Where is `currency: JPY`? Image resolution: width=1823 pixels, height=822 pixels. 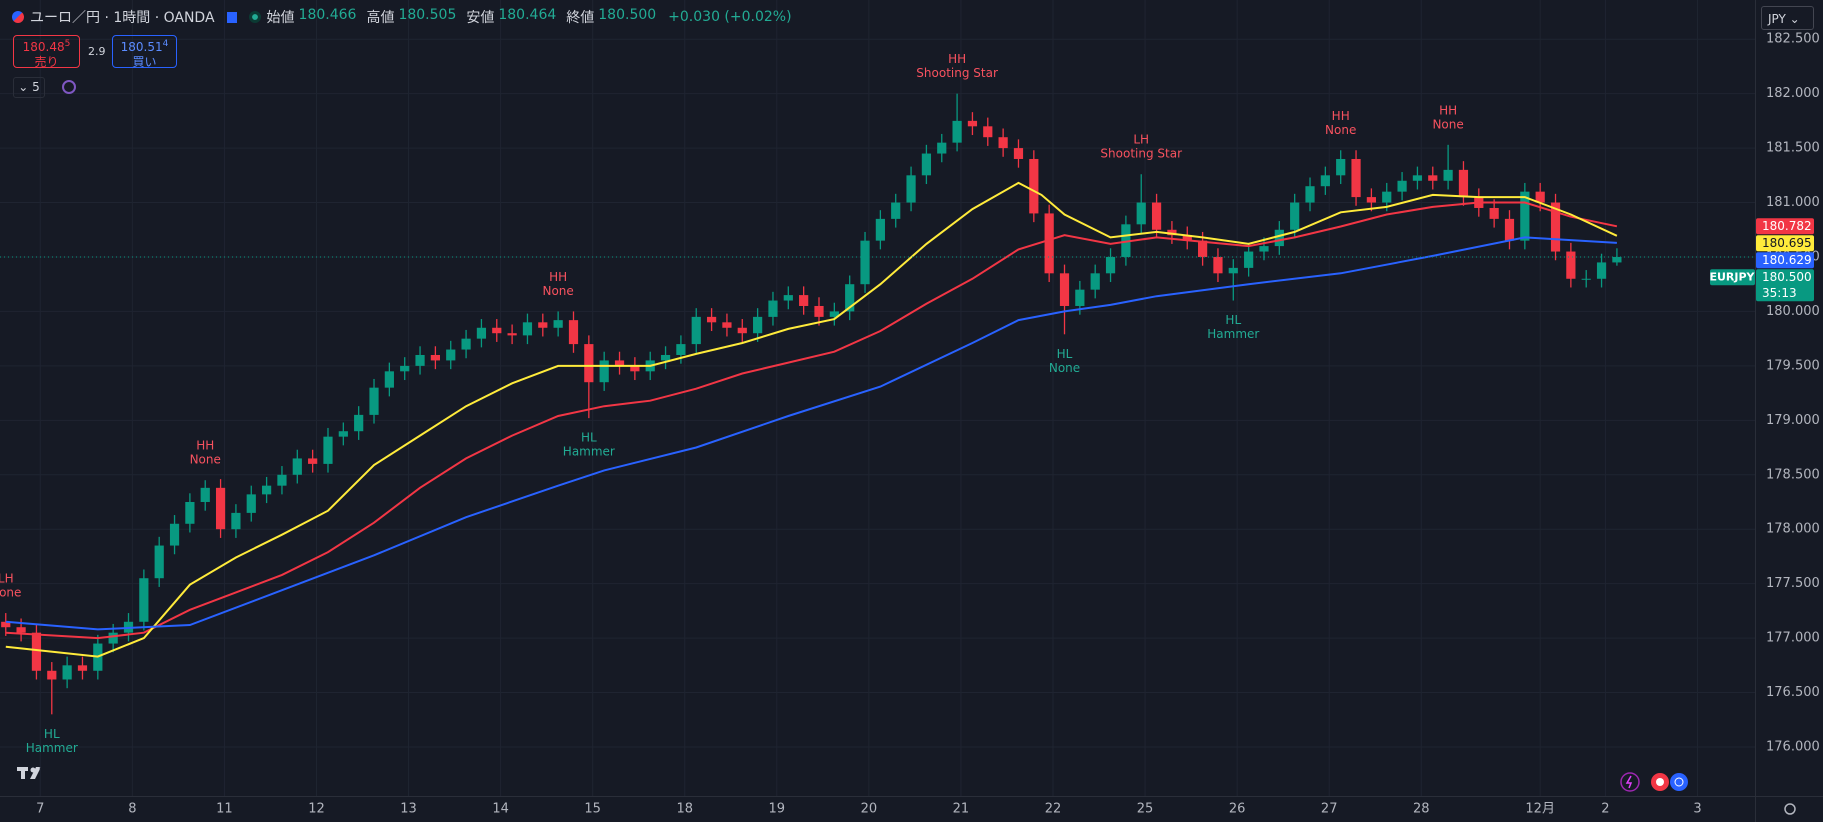
currency: JPY is located at coordinates (1777, 19).